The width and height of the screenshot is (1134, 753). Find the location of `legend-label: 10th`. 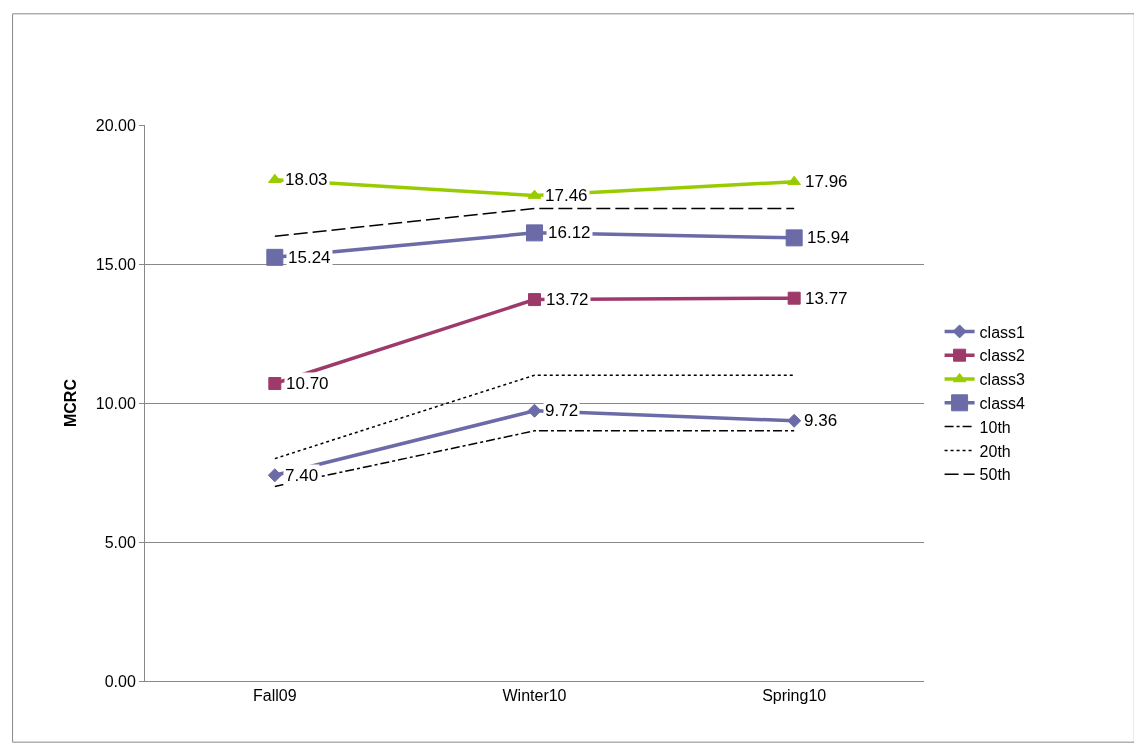

legend-label: 10th is located at coordinates (995, 427).